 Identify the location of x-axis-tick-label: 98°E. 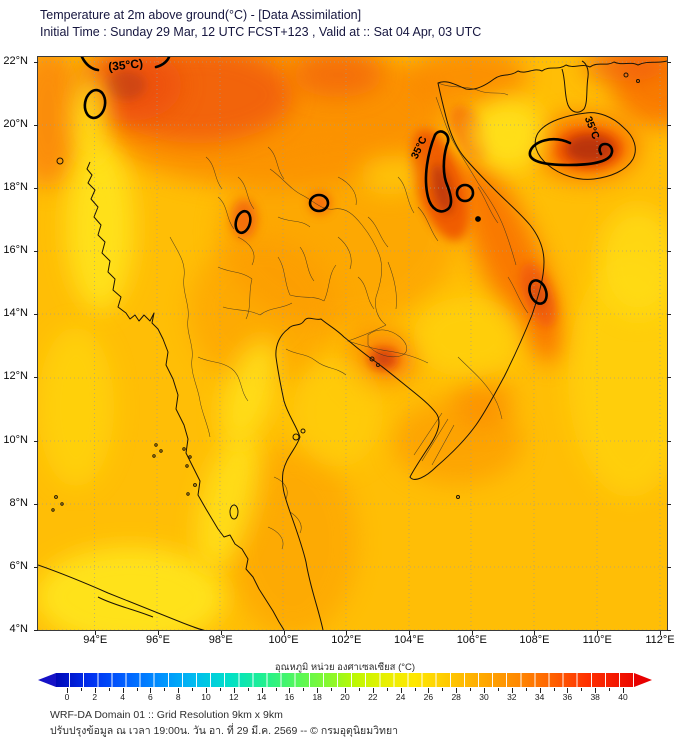
(220, 640).